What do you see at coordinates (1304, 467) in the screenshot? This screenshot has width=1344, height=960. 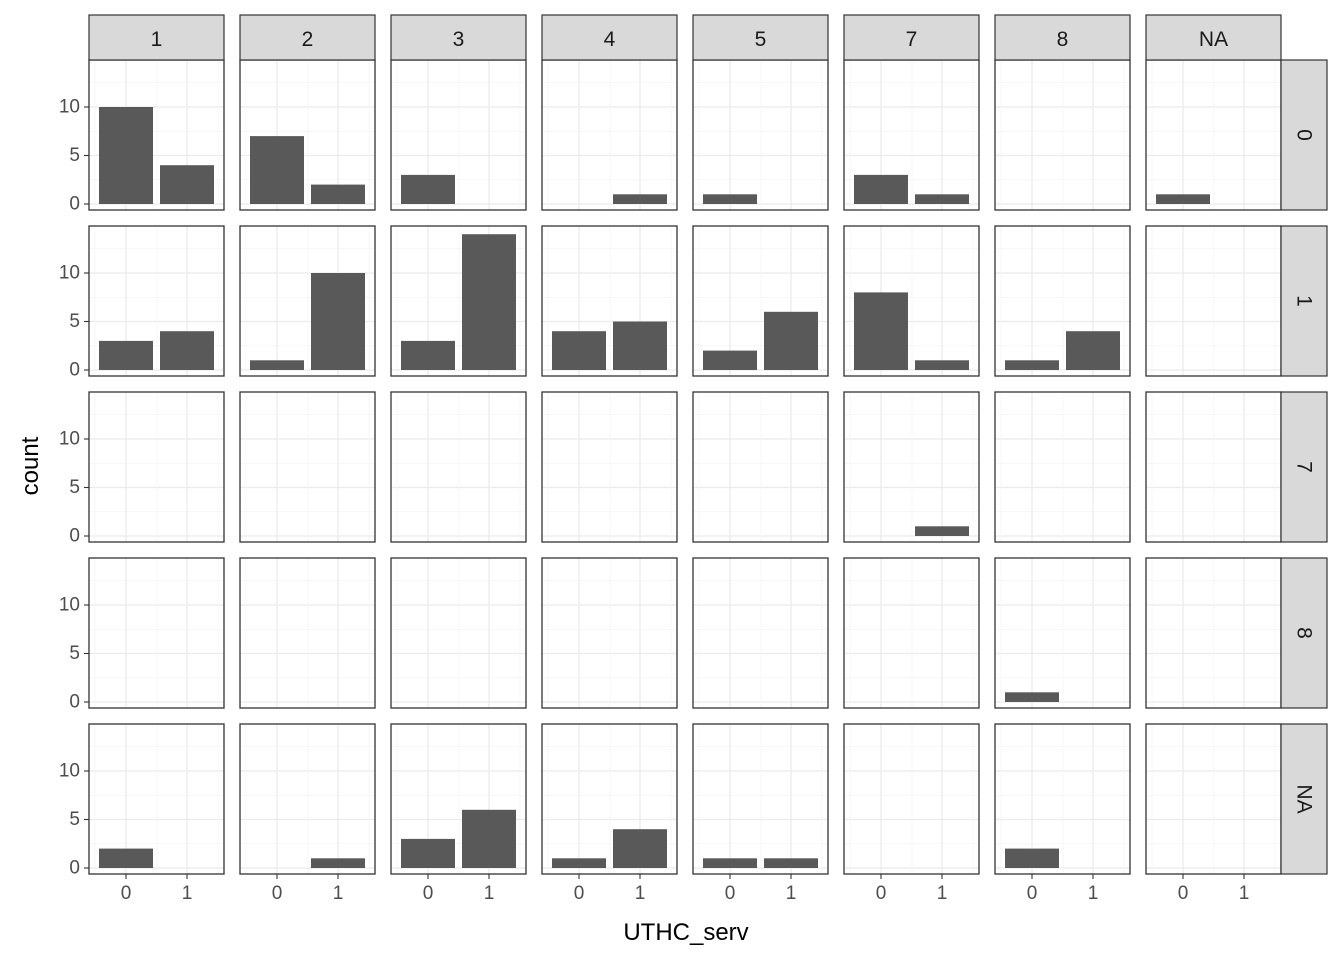 I see `row-strip: 7` at bounding box center [1304, 467].